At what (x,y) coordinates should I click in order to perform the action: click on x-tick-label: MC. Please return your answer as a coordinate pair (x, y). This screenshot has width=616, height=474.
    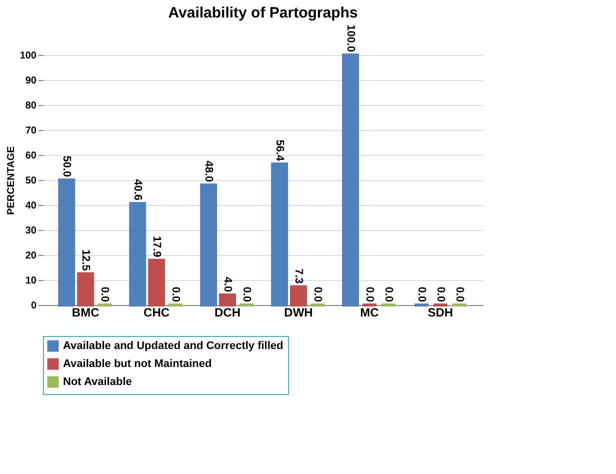
    Looking at the image, I should click on (370, 313).